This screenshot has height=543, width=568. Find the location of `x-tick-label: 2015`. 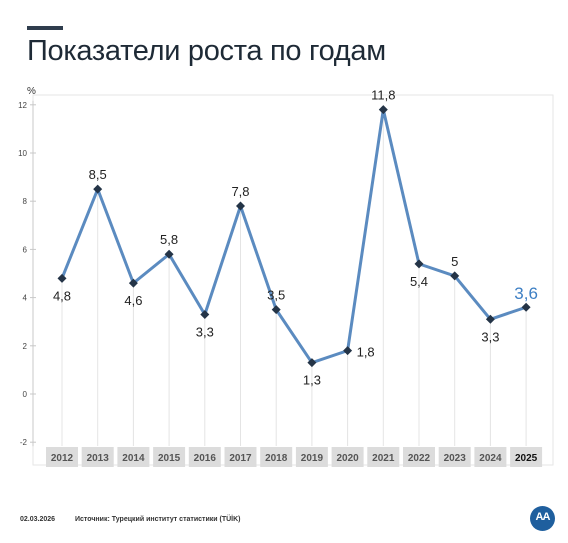

x-tick-label: 2015 is located at coordinates (169, 458).